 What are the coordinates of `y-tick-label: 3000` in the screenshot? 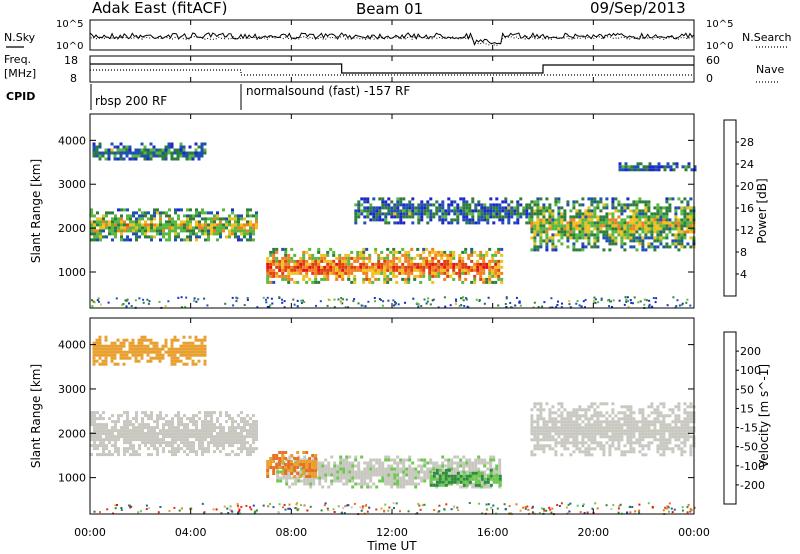 It's located at (72, 389).